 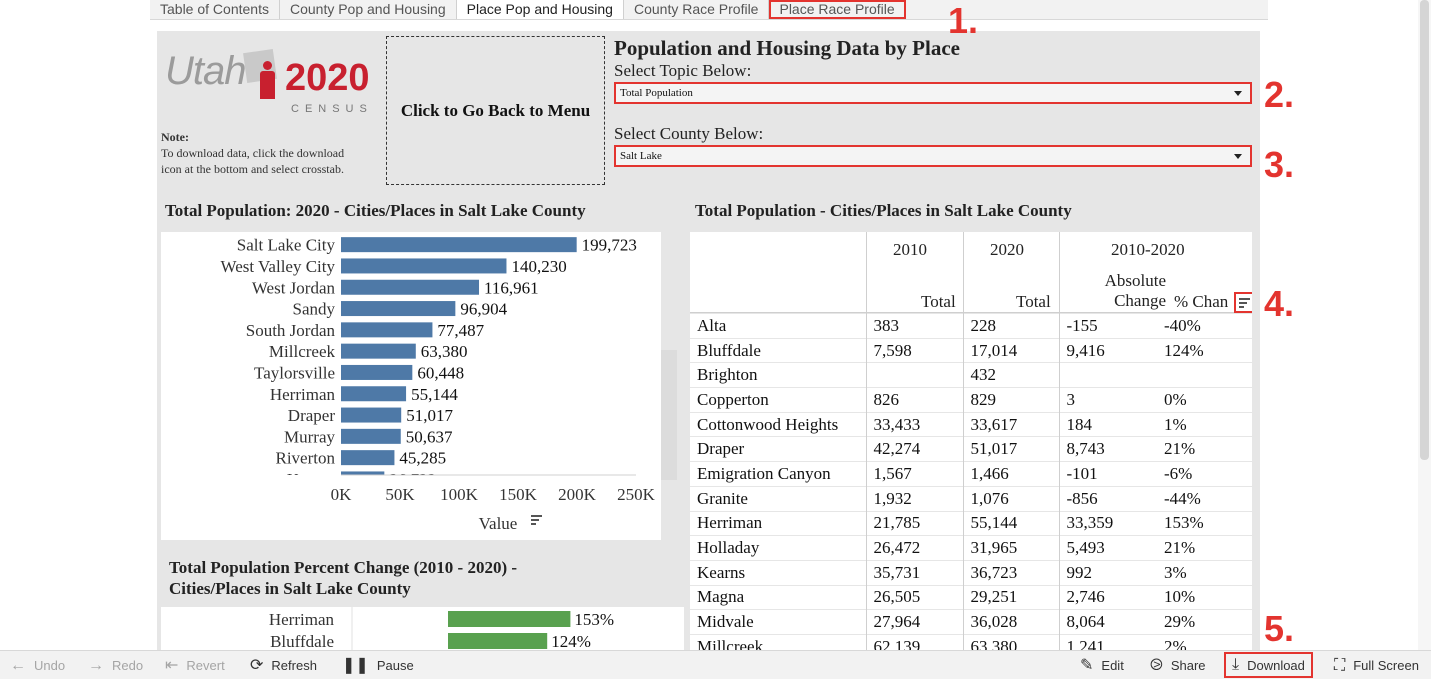 I want to click on chevron-down-icon, so click(x=1238, y=156).